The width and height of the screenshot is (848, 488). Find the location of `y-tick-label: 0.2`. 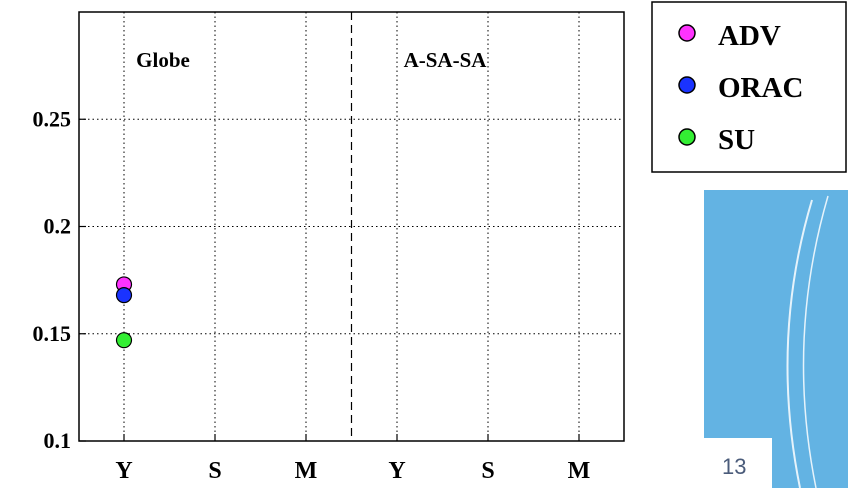

y-tick-label: 0.2 is located at coordinates (58, 226).